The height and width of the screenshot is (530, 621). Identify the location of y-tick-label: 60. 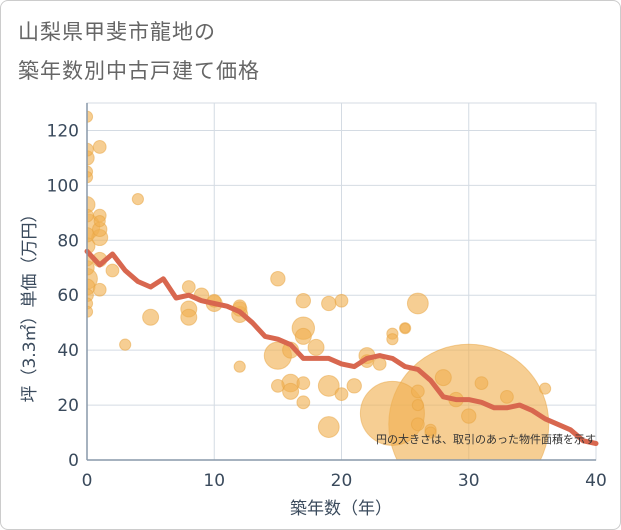
(68, 296).